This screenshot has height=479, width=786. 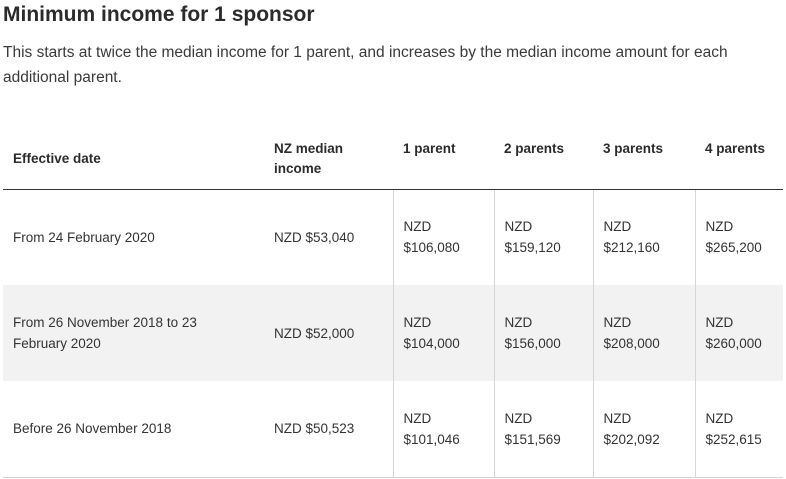 I want to click on amount-value: $159,120, so click(x=532, y=248).